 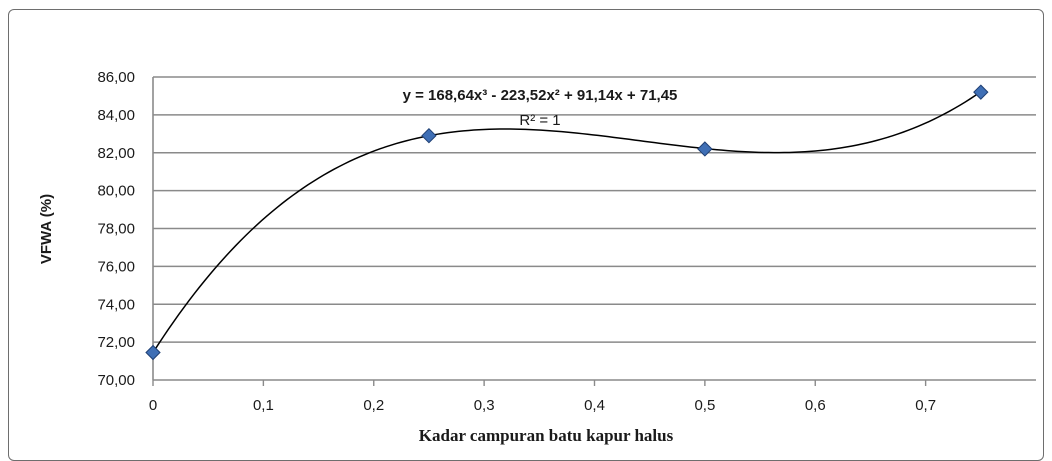 I want to click on y-tick-label: 76,00, so click(x=116, y=266).